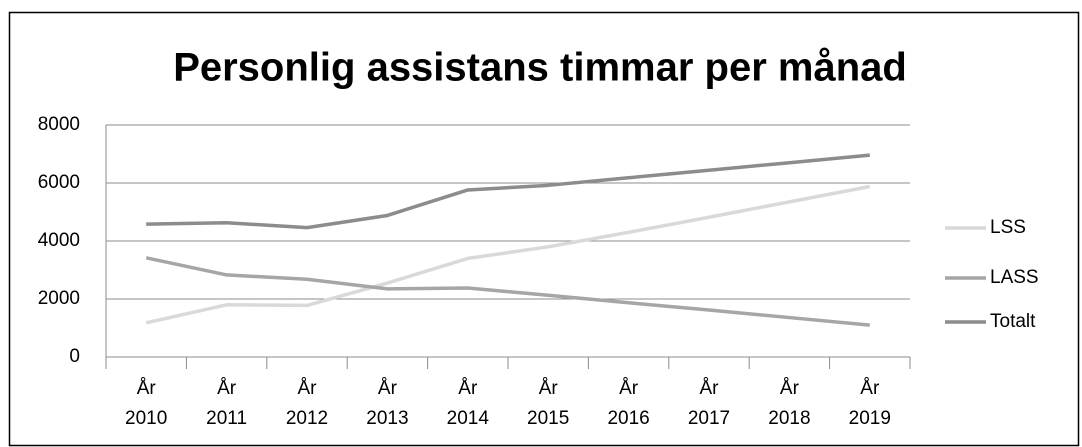  Describe the element at coordinates (709, 403) in the screenshot. I see `x-tick-label: År 2017` at that location.